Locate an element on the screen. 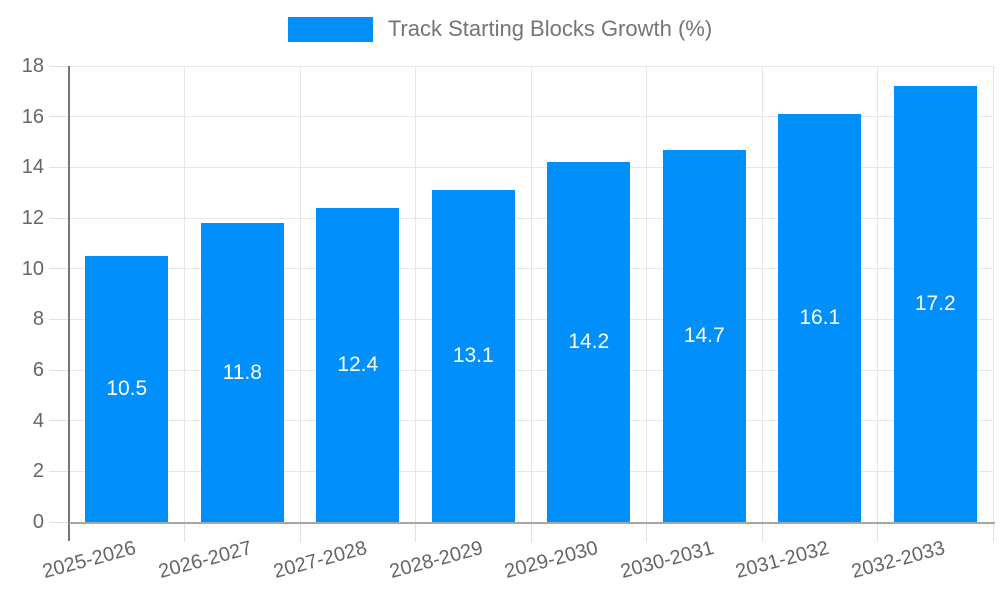 This screenshot has width=1000, height=600. y-tick-label: 16 is located at coordinates (32, 116).